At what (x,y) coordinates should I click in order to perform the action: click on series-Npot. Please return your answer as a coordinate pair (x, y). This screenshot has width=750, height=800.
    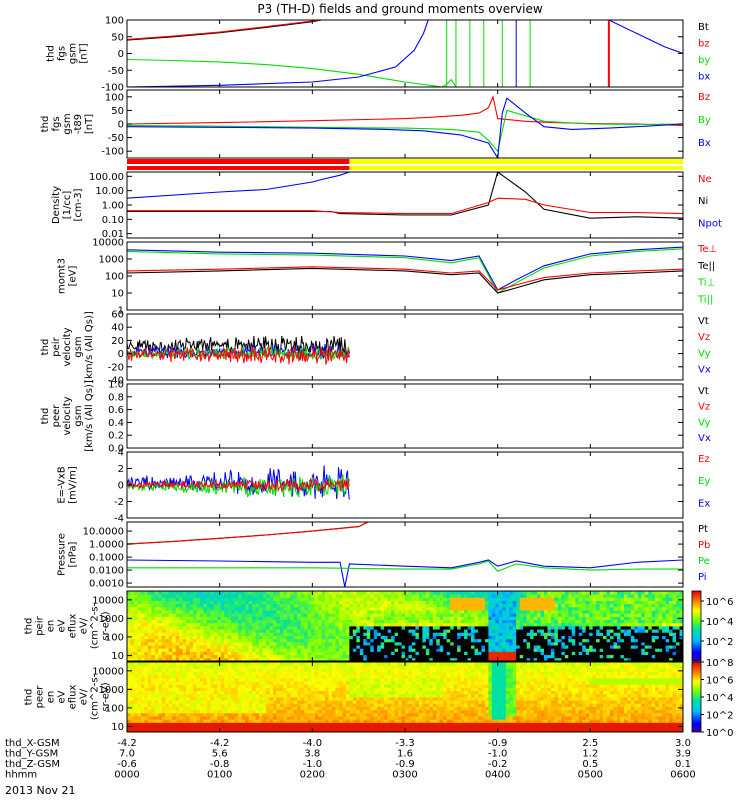
    Looking at the image, I should click on (238, 185).